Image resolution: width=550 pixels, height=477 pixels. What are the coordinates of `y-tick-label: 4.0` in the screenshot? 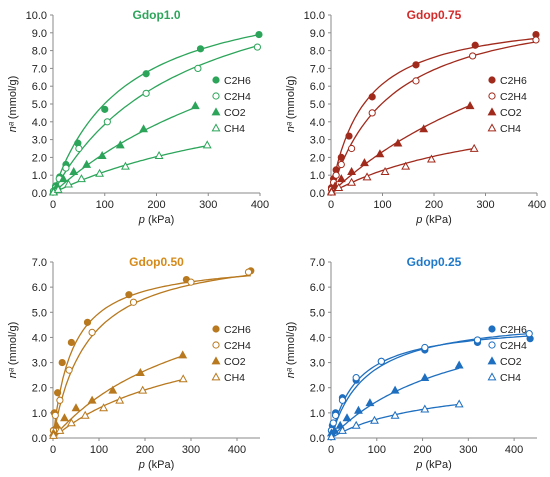 It's located at (317, 338).